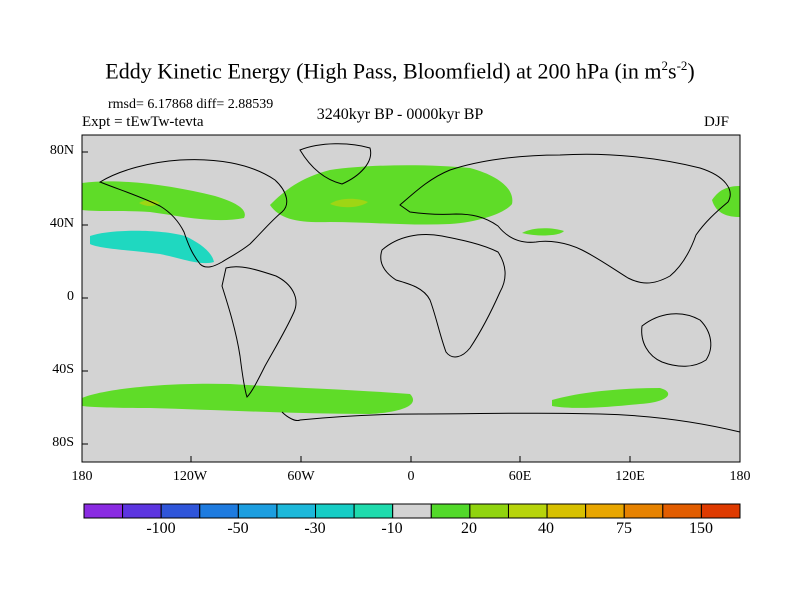 This screenshot has width=800, height=600. I want to click on coastline-antarctic-peninsula, so click(291, 416).